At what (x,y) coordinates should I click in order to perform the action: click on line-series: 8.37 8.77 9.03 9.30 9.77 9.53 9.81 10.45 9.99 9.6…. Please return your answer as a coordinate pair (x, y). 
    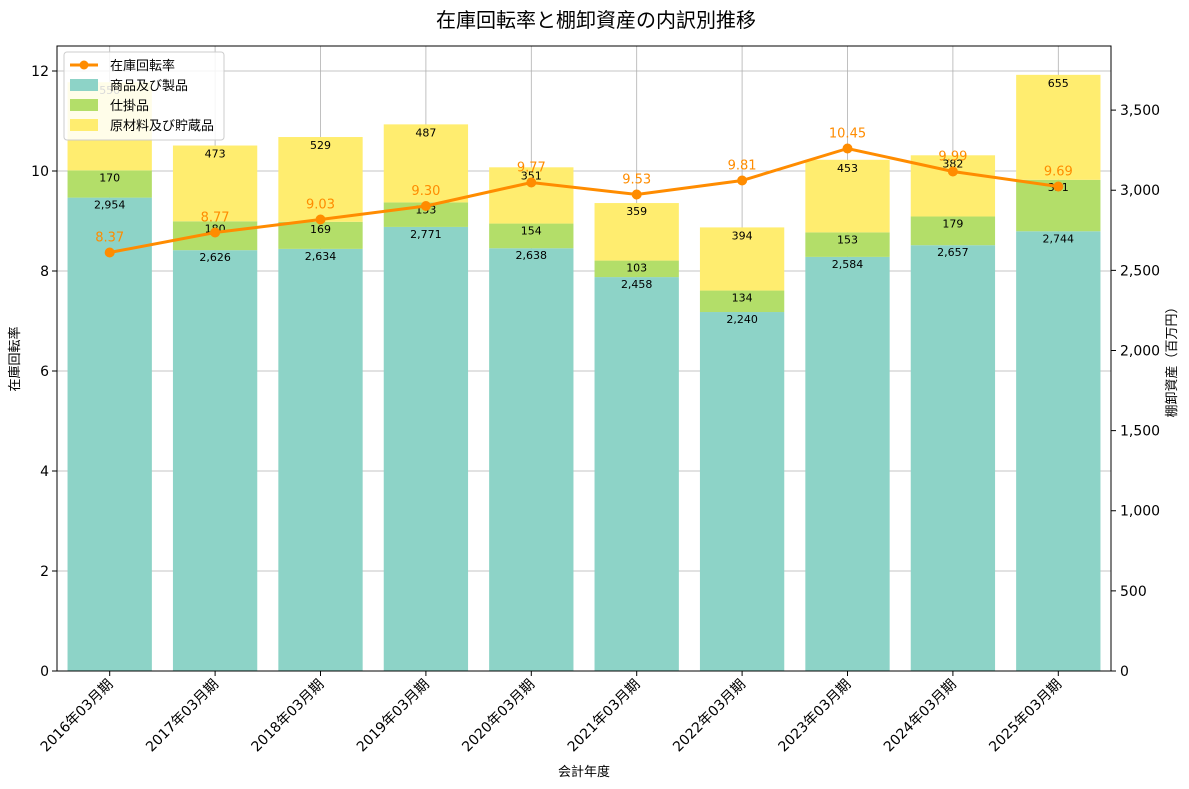
    Looking at the image, I should click on (584, 192).